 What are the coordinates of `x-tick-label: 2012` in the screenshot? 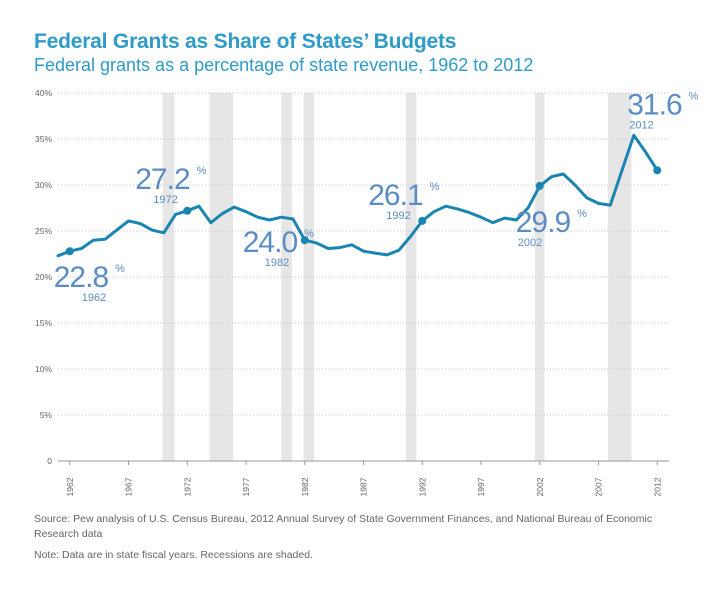 It's located at (657, 486).